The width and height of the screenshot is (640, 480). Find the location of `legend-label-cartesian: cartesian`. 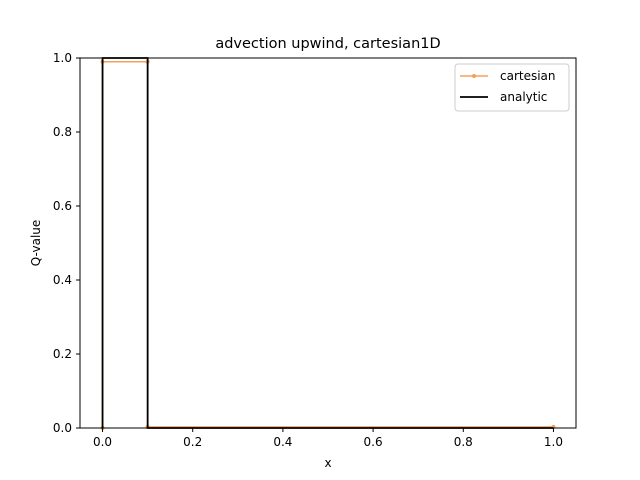

legend-label-cartesian: cartesian is located at coordinates (528, 76).